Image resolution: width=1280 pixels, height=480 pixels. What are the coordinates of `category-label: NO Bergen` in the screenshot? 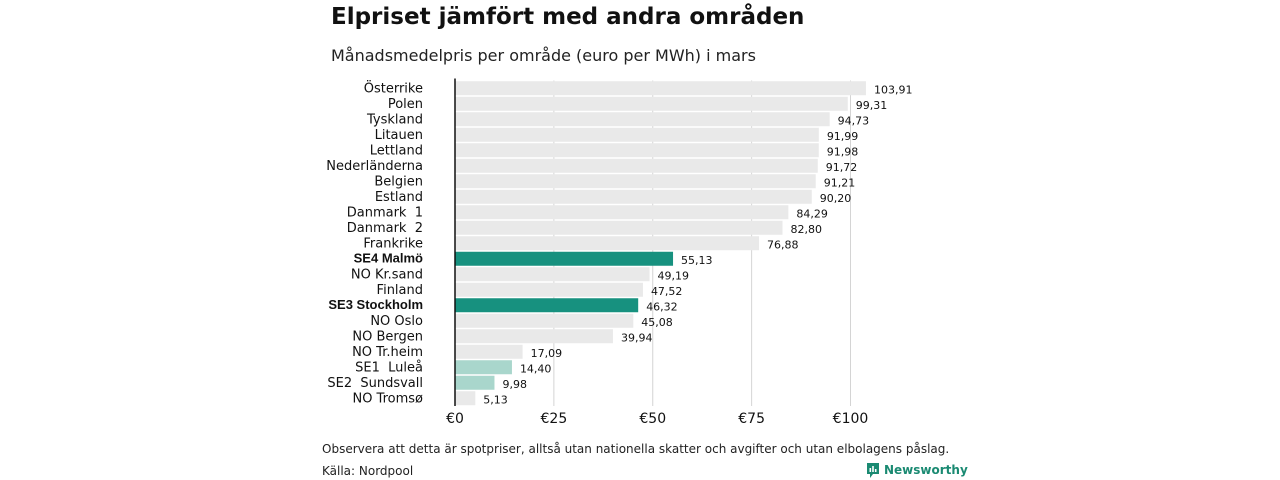 It's located at (387, 336).